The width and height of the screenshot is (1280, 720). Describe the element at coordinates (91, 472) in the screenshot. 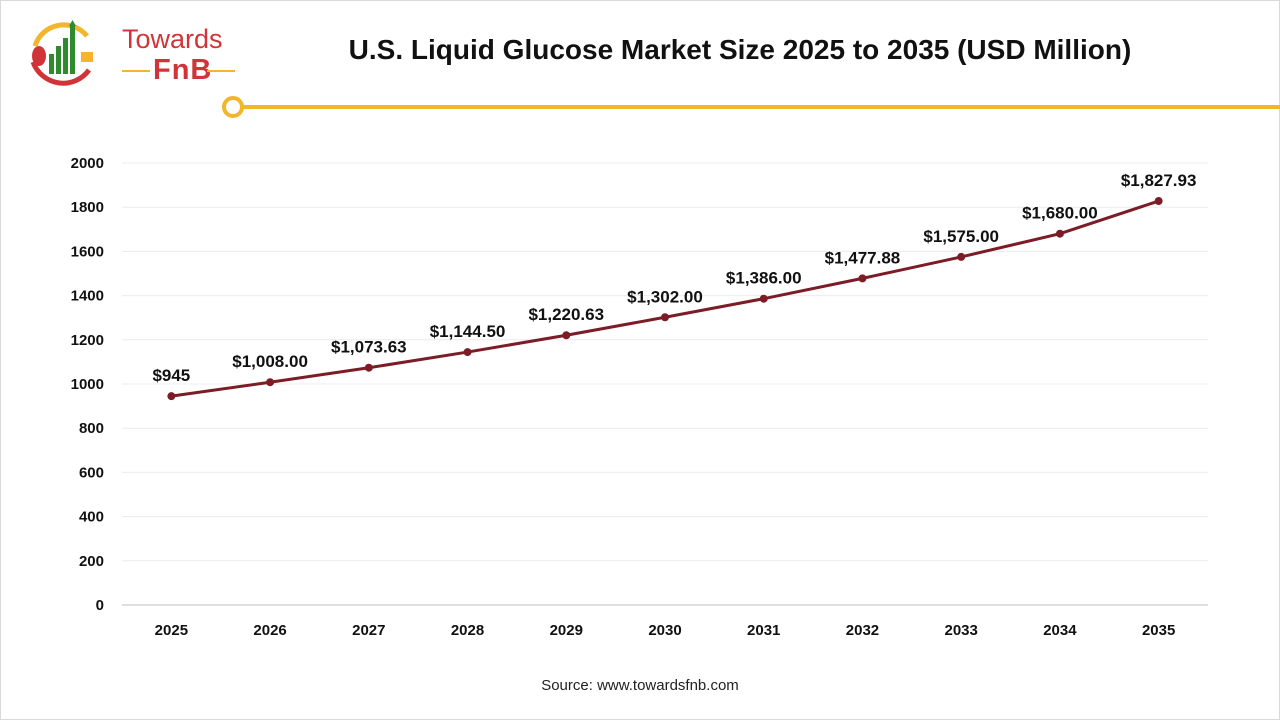

I see `y-tick-label: 600` at that location.